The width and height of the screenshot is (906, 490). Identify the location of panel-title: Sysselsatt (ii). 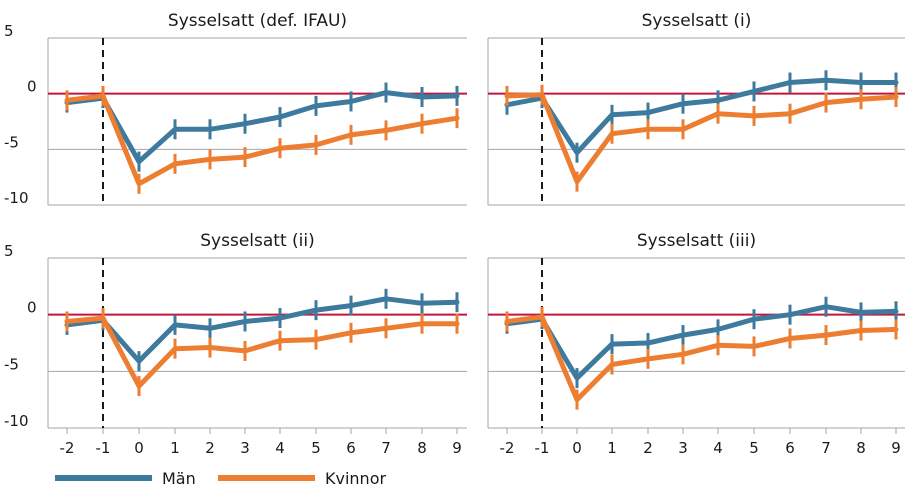
(257, 241).